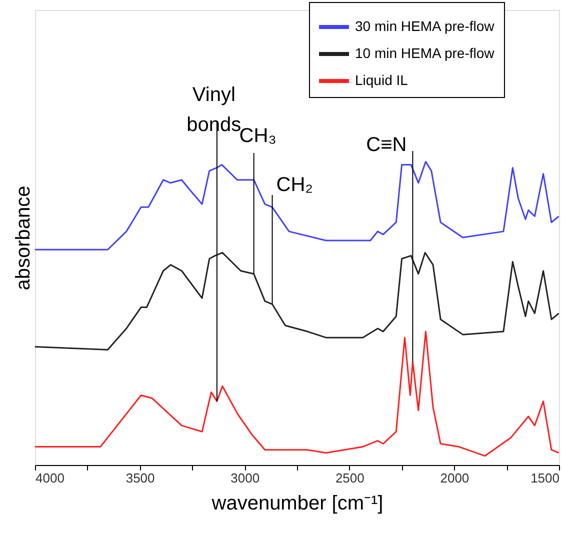 The width and height of the screenshot is (584, 537). What do you see at coordinates (455, 478) in the screenshot?
I see `x-tick-label: 2000` at bounding box center [455, 478].